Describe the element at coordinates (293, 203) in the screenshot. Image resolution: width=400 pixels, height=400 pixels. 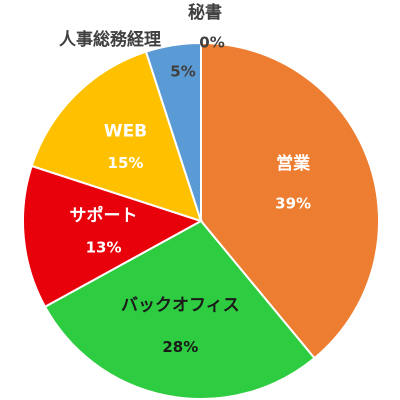
I see `slice-value-label-0: 39%` at that location.